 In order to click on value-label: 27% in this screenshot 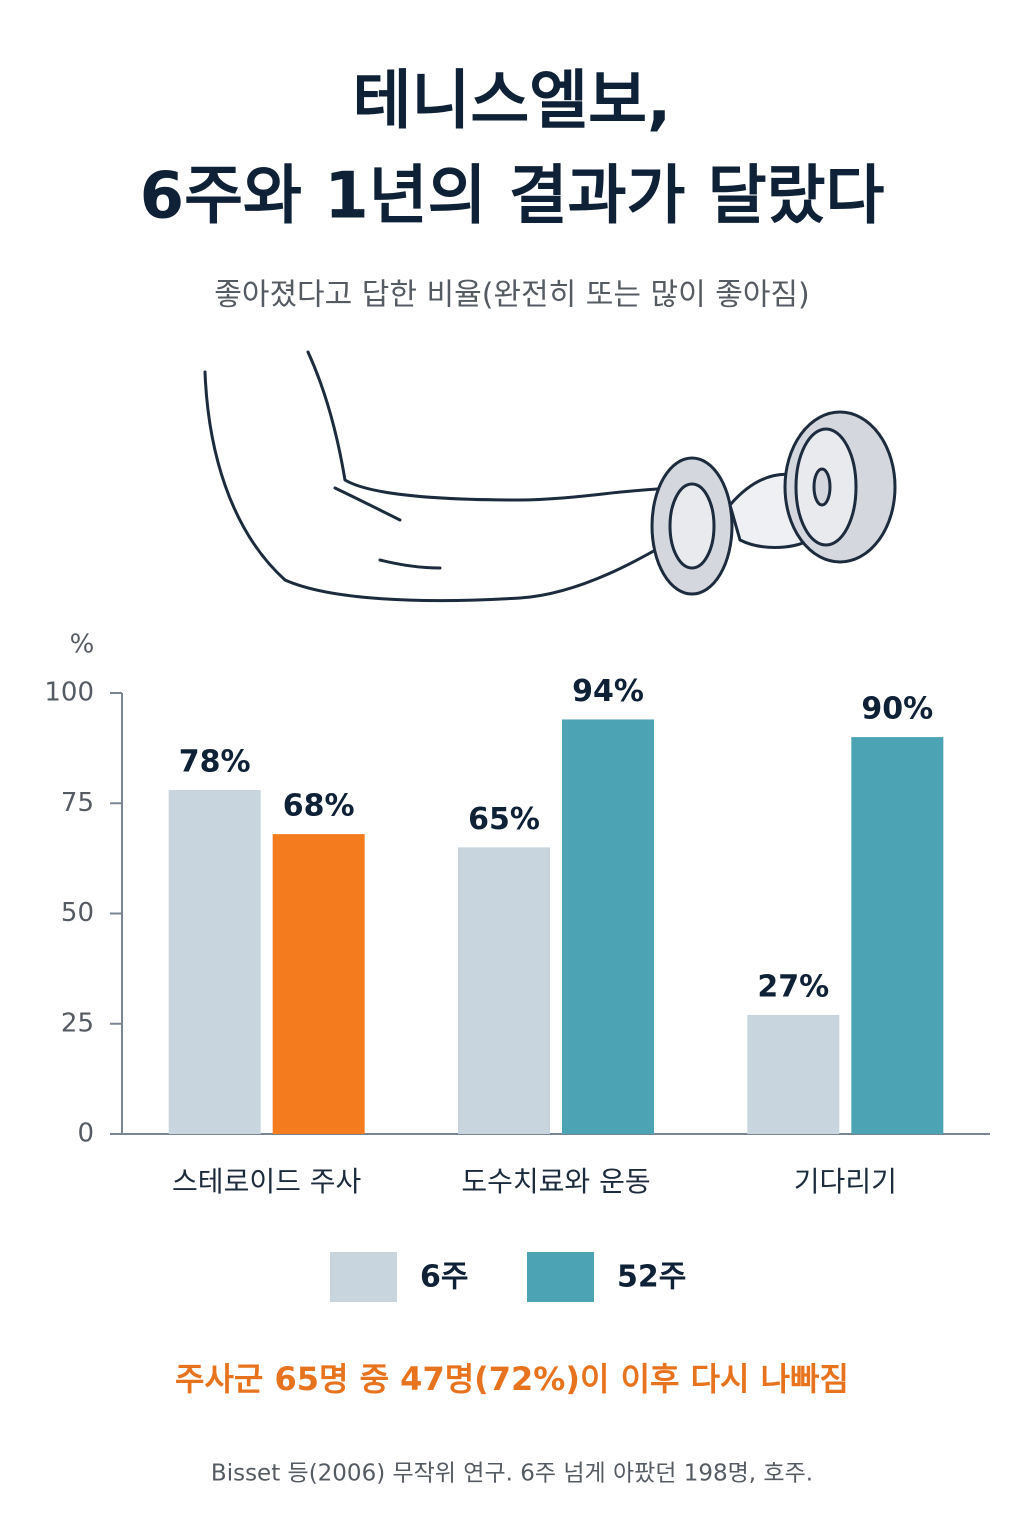, I will do `click(793, 986)`.